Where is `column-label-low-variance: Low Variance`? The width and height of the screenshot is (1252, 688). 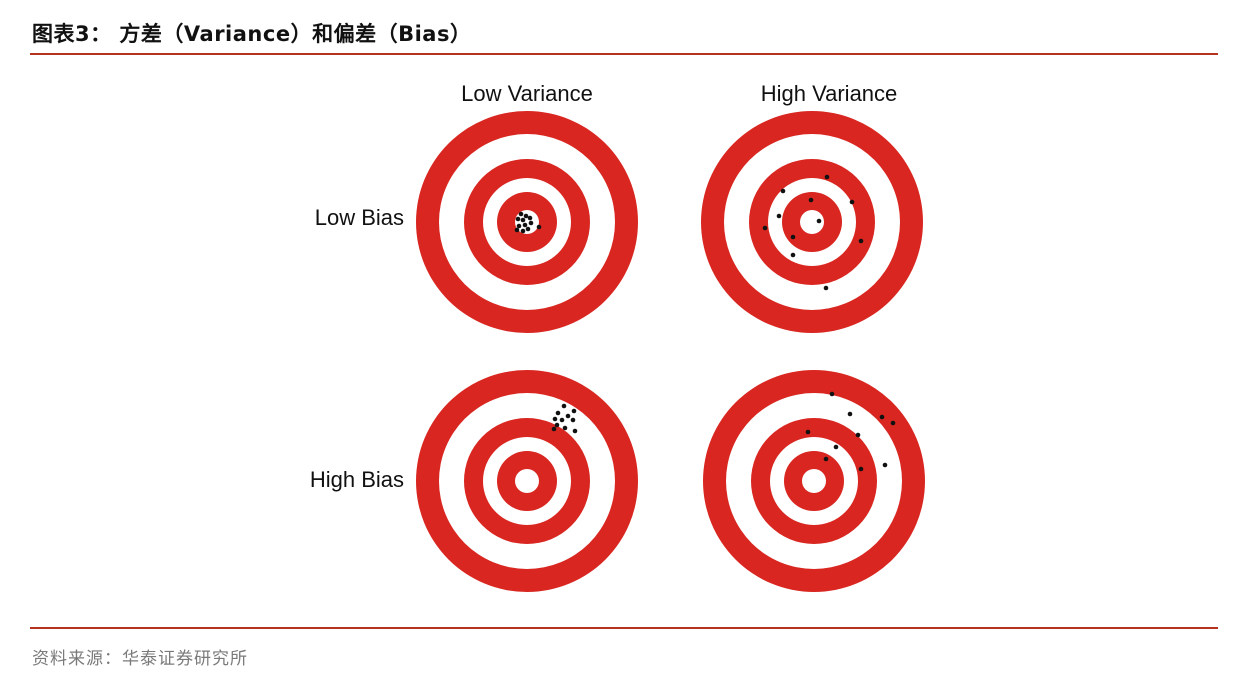 column-label-low-variance: Low Variance is located at coordinates (527, 93).